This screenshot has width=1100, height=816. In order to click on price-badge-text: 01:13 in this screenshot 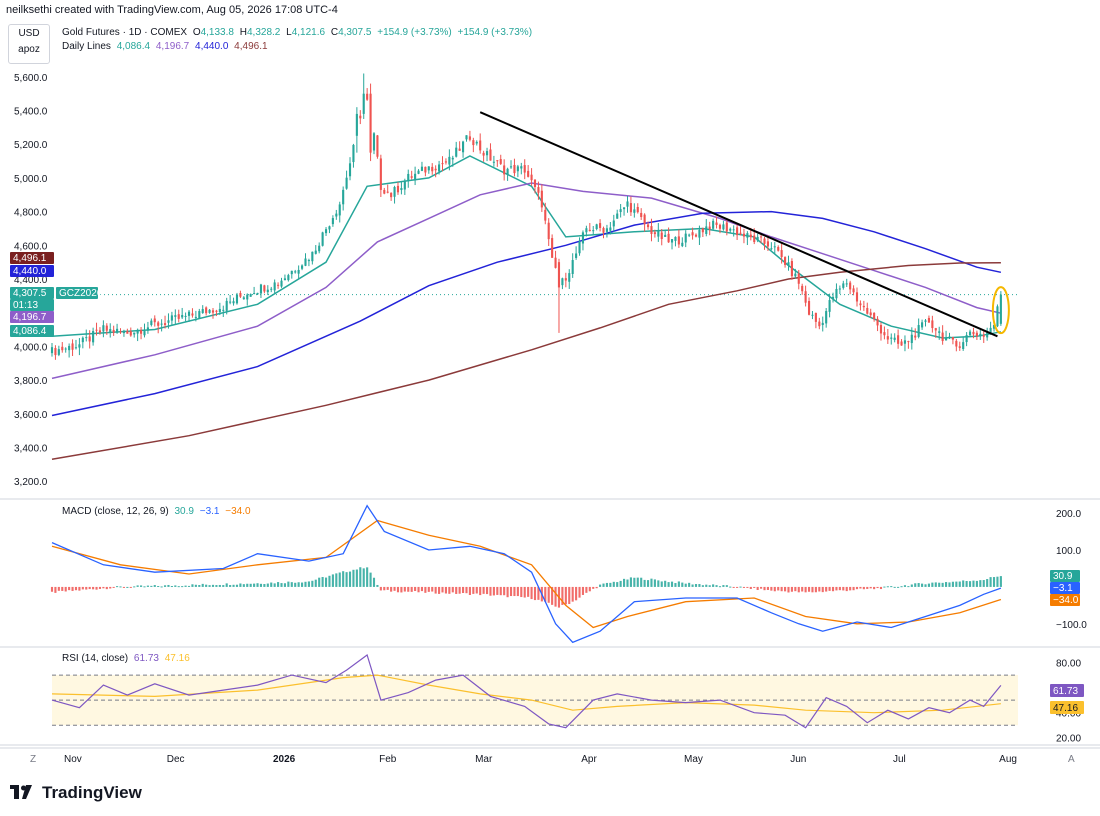, I will do `click(25, 305)`.